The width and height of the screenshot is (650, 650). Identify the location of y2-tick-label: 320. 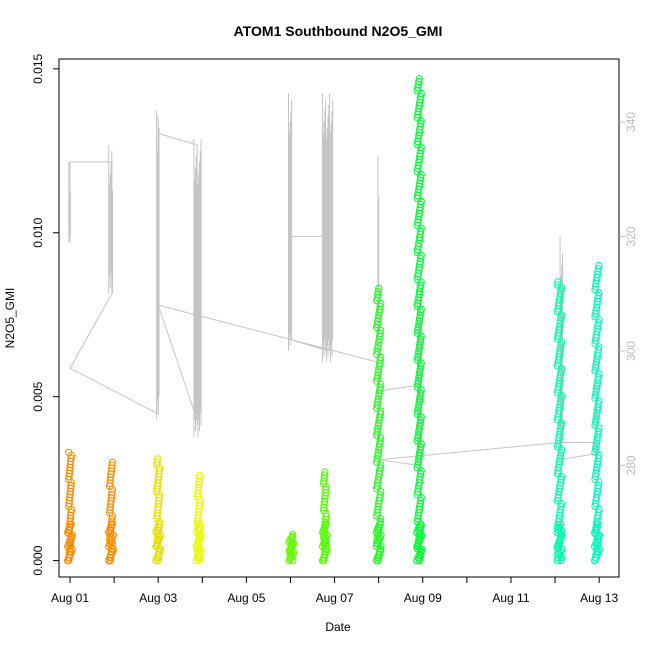
(631, 236).